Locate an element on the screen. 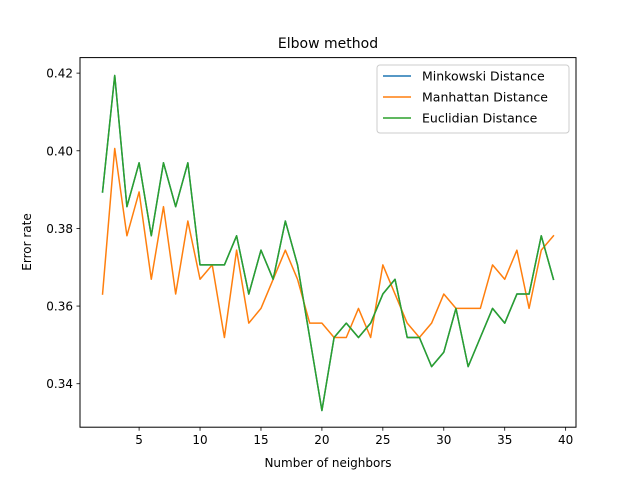 This screenshot has width=640, height=480. x-tick-label: 25 is located at coordinates (382, 440).